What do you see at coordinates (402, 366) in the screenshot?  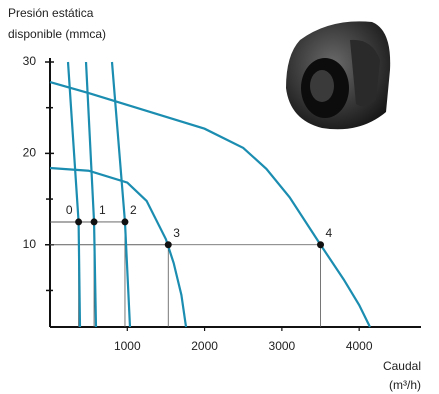 I see `x-axis-title: Caudal` at bounding box center [402, 366].